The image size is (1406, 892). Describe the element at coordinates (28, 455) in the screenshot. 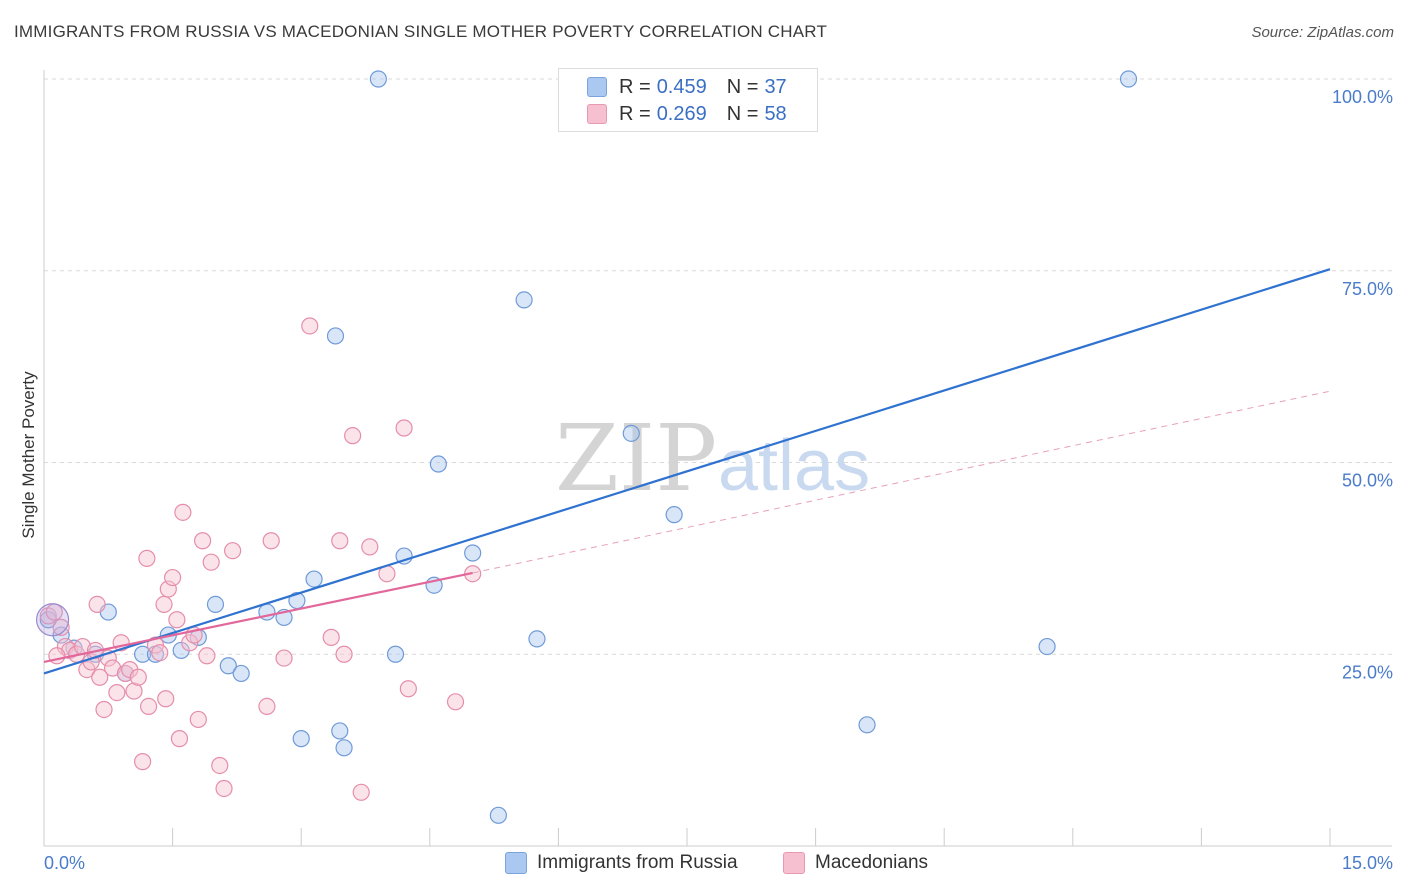

I see `y-axis-label: Single Mother Poverty` at that location.